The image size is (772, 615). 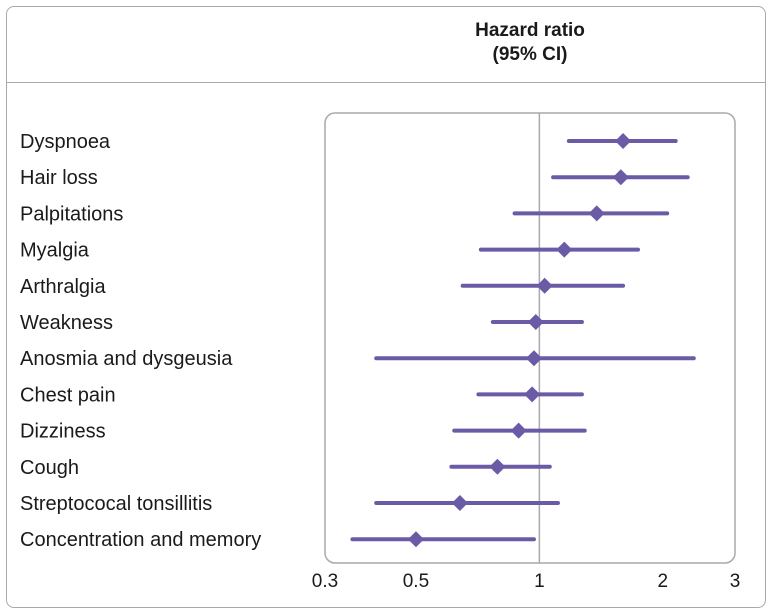 What do you see at coordinates (325, 581) in the screenshot?
I see `x-tick-label: 0.3` at bounding box center [325, 581].